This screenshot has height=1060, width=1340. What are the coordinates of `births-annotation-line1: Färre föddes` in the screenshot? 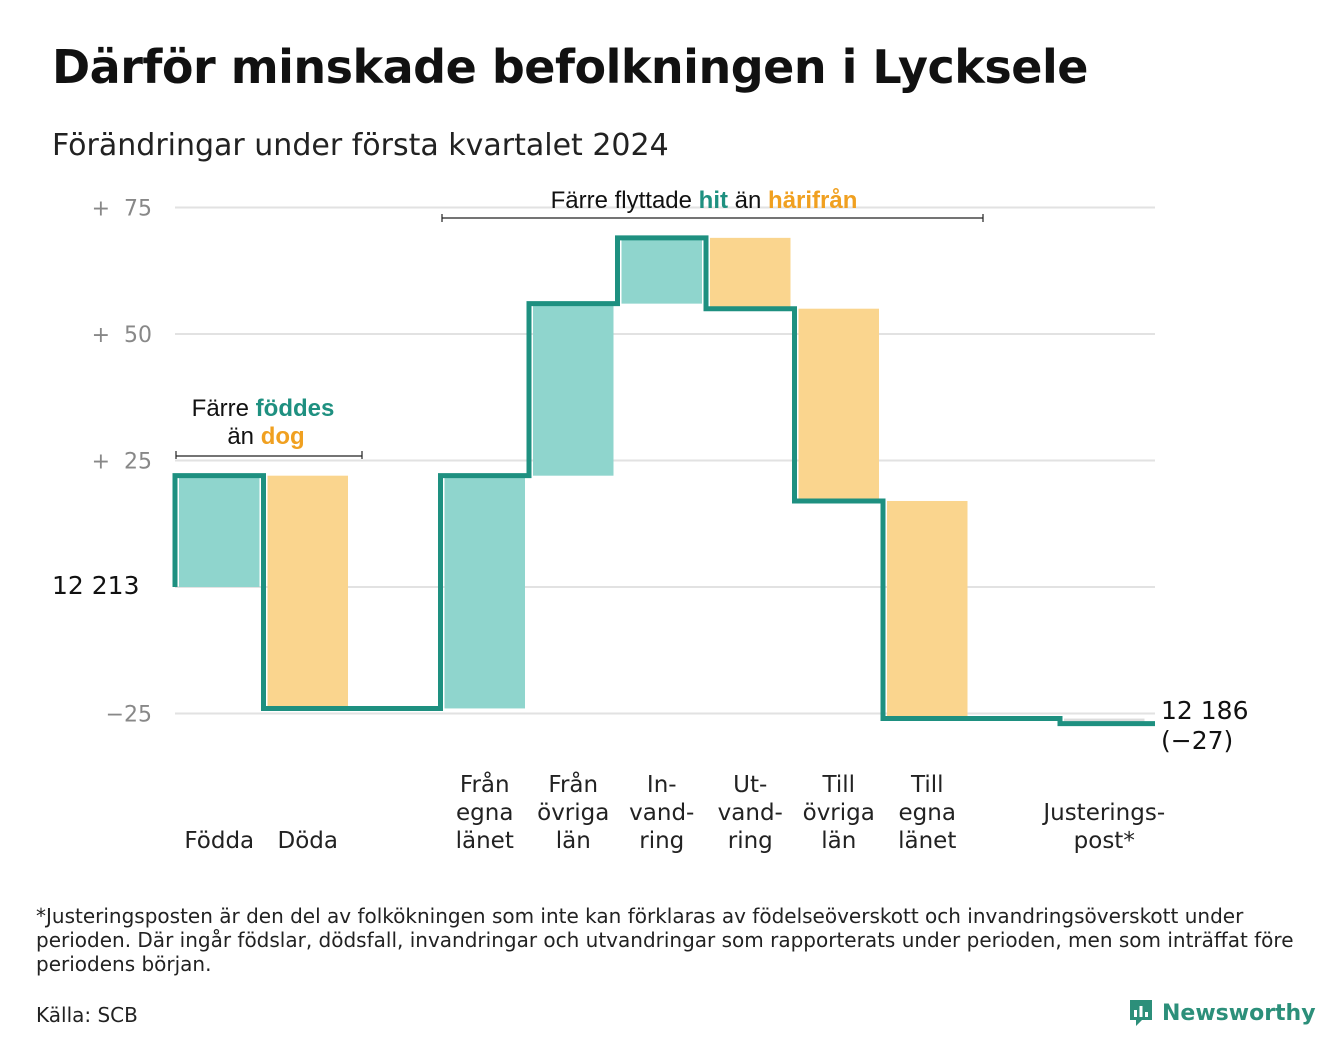 It's located at (263, 408).